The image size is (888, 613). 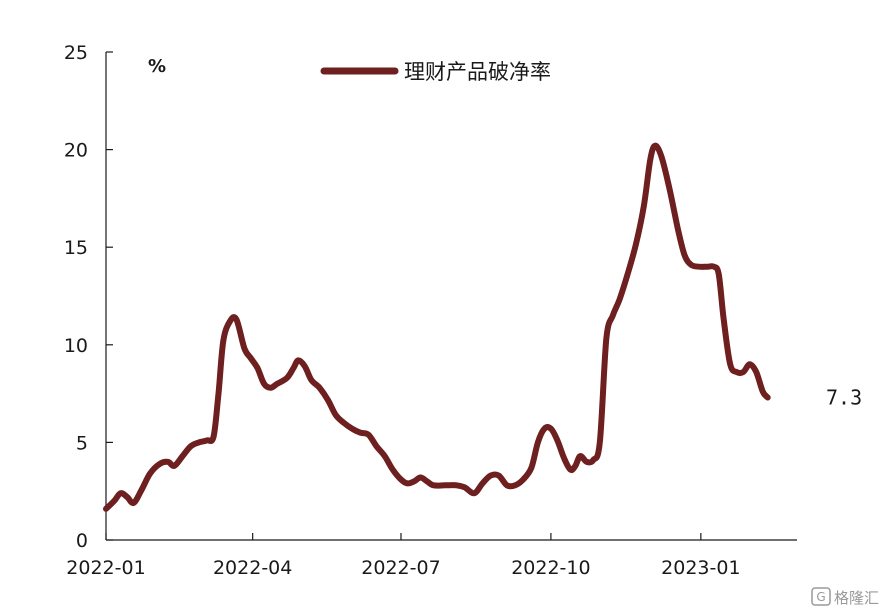 I want to click on y-tick-label: 20, so click(x=76, y=151).